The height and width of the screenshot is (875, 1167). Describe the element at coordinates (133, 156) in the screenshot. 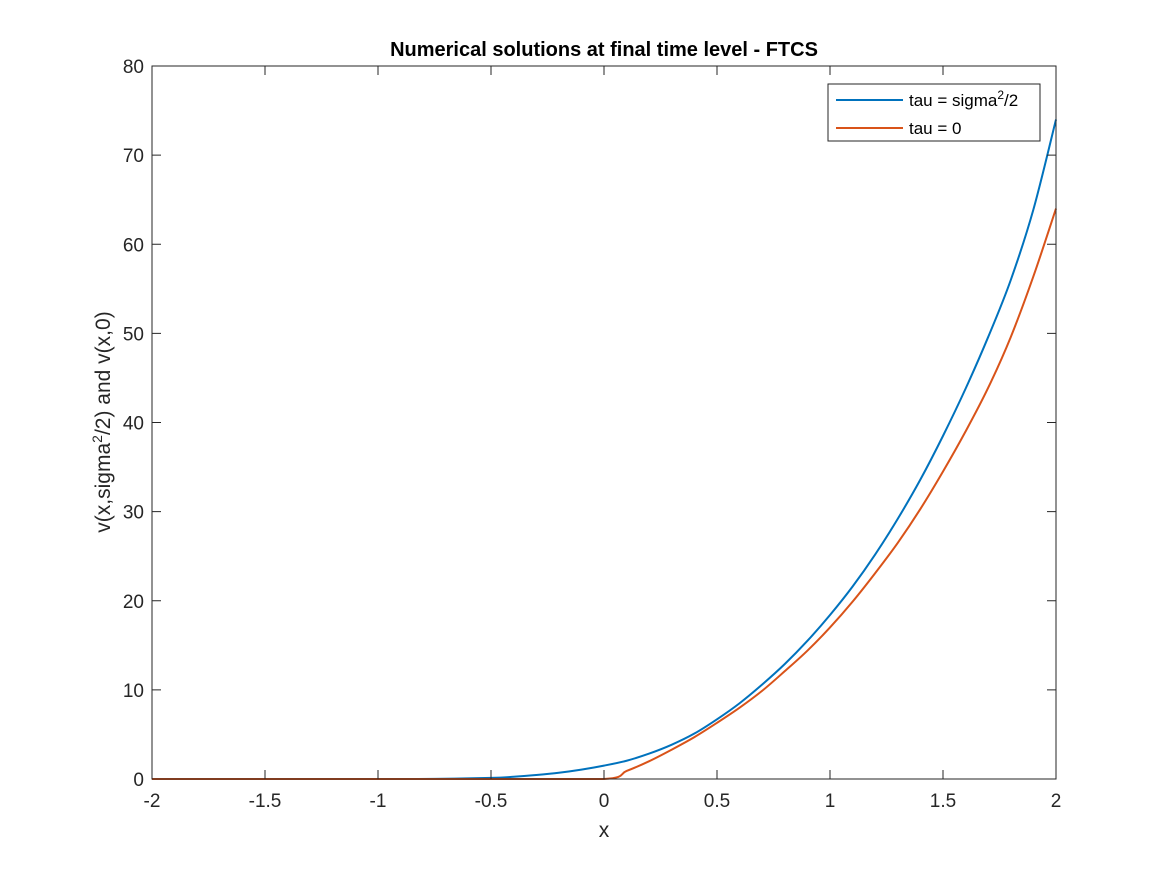

I see `y-tick-label: 70` at that location.